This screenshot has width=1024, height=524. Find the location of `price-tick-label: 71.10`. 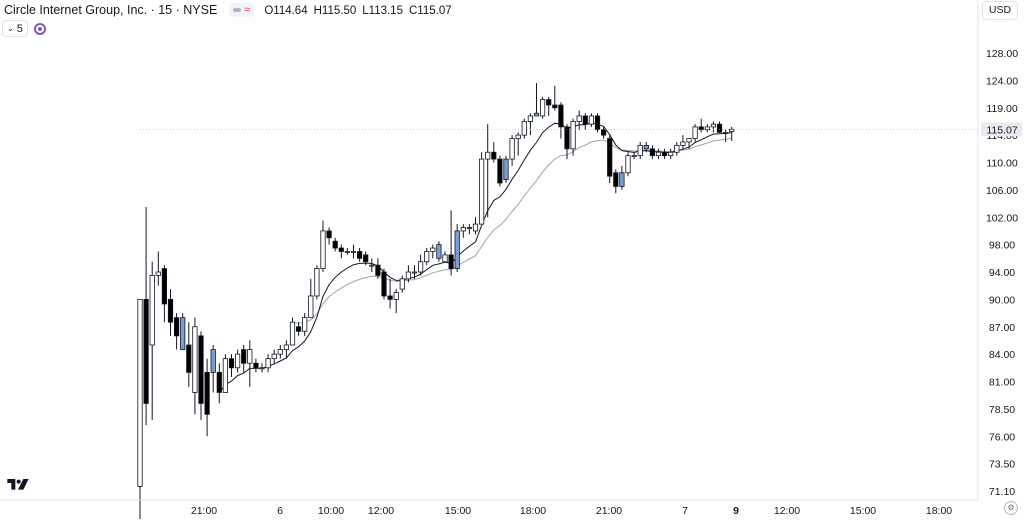

price-tick-label: 71.10 is located at coordinates (1002, 492).